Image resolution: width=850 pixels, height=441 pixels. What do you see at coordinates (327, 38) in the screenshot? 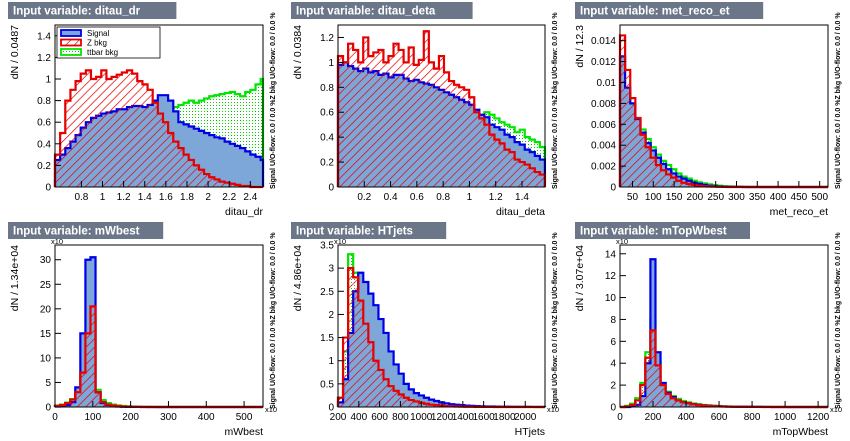
I see `y-tick-label: 1.2` at bounding box center [327, 38].